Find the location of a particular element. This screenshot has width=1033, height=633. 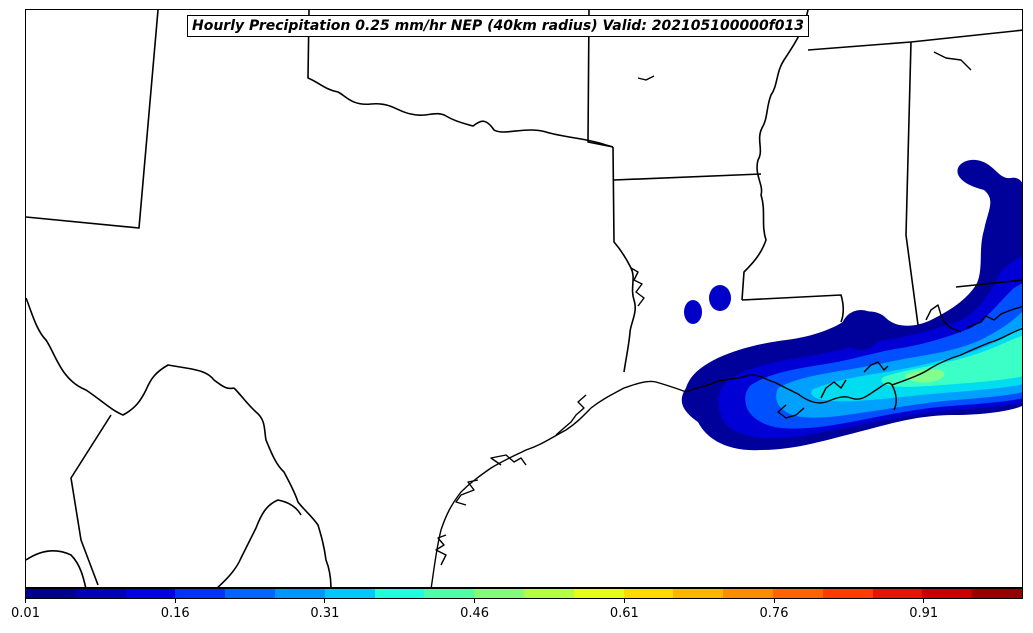

miss-al-coast is located at coordinates (956, 356).